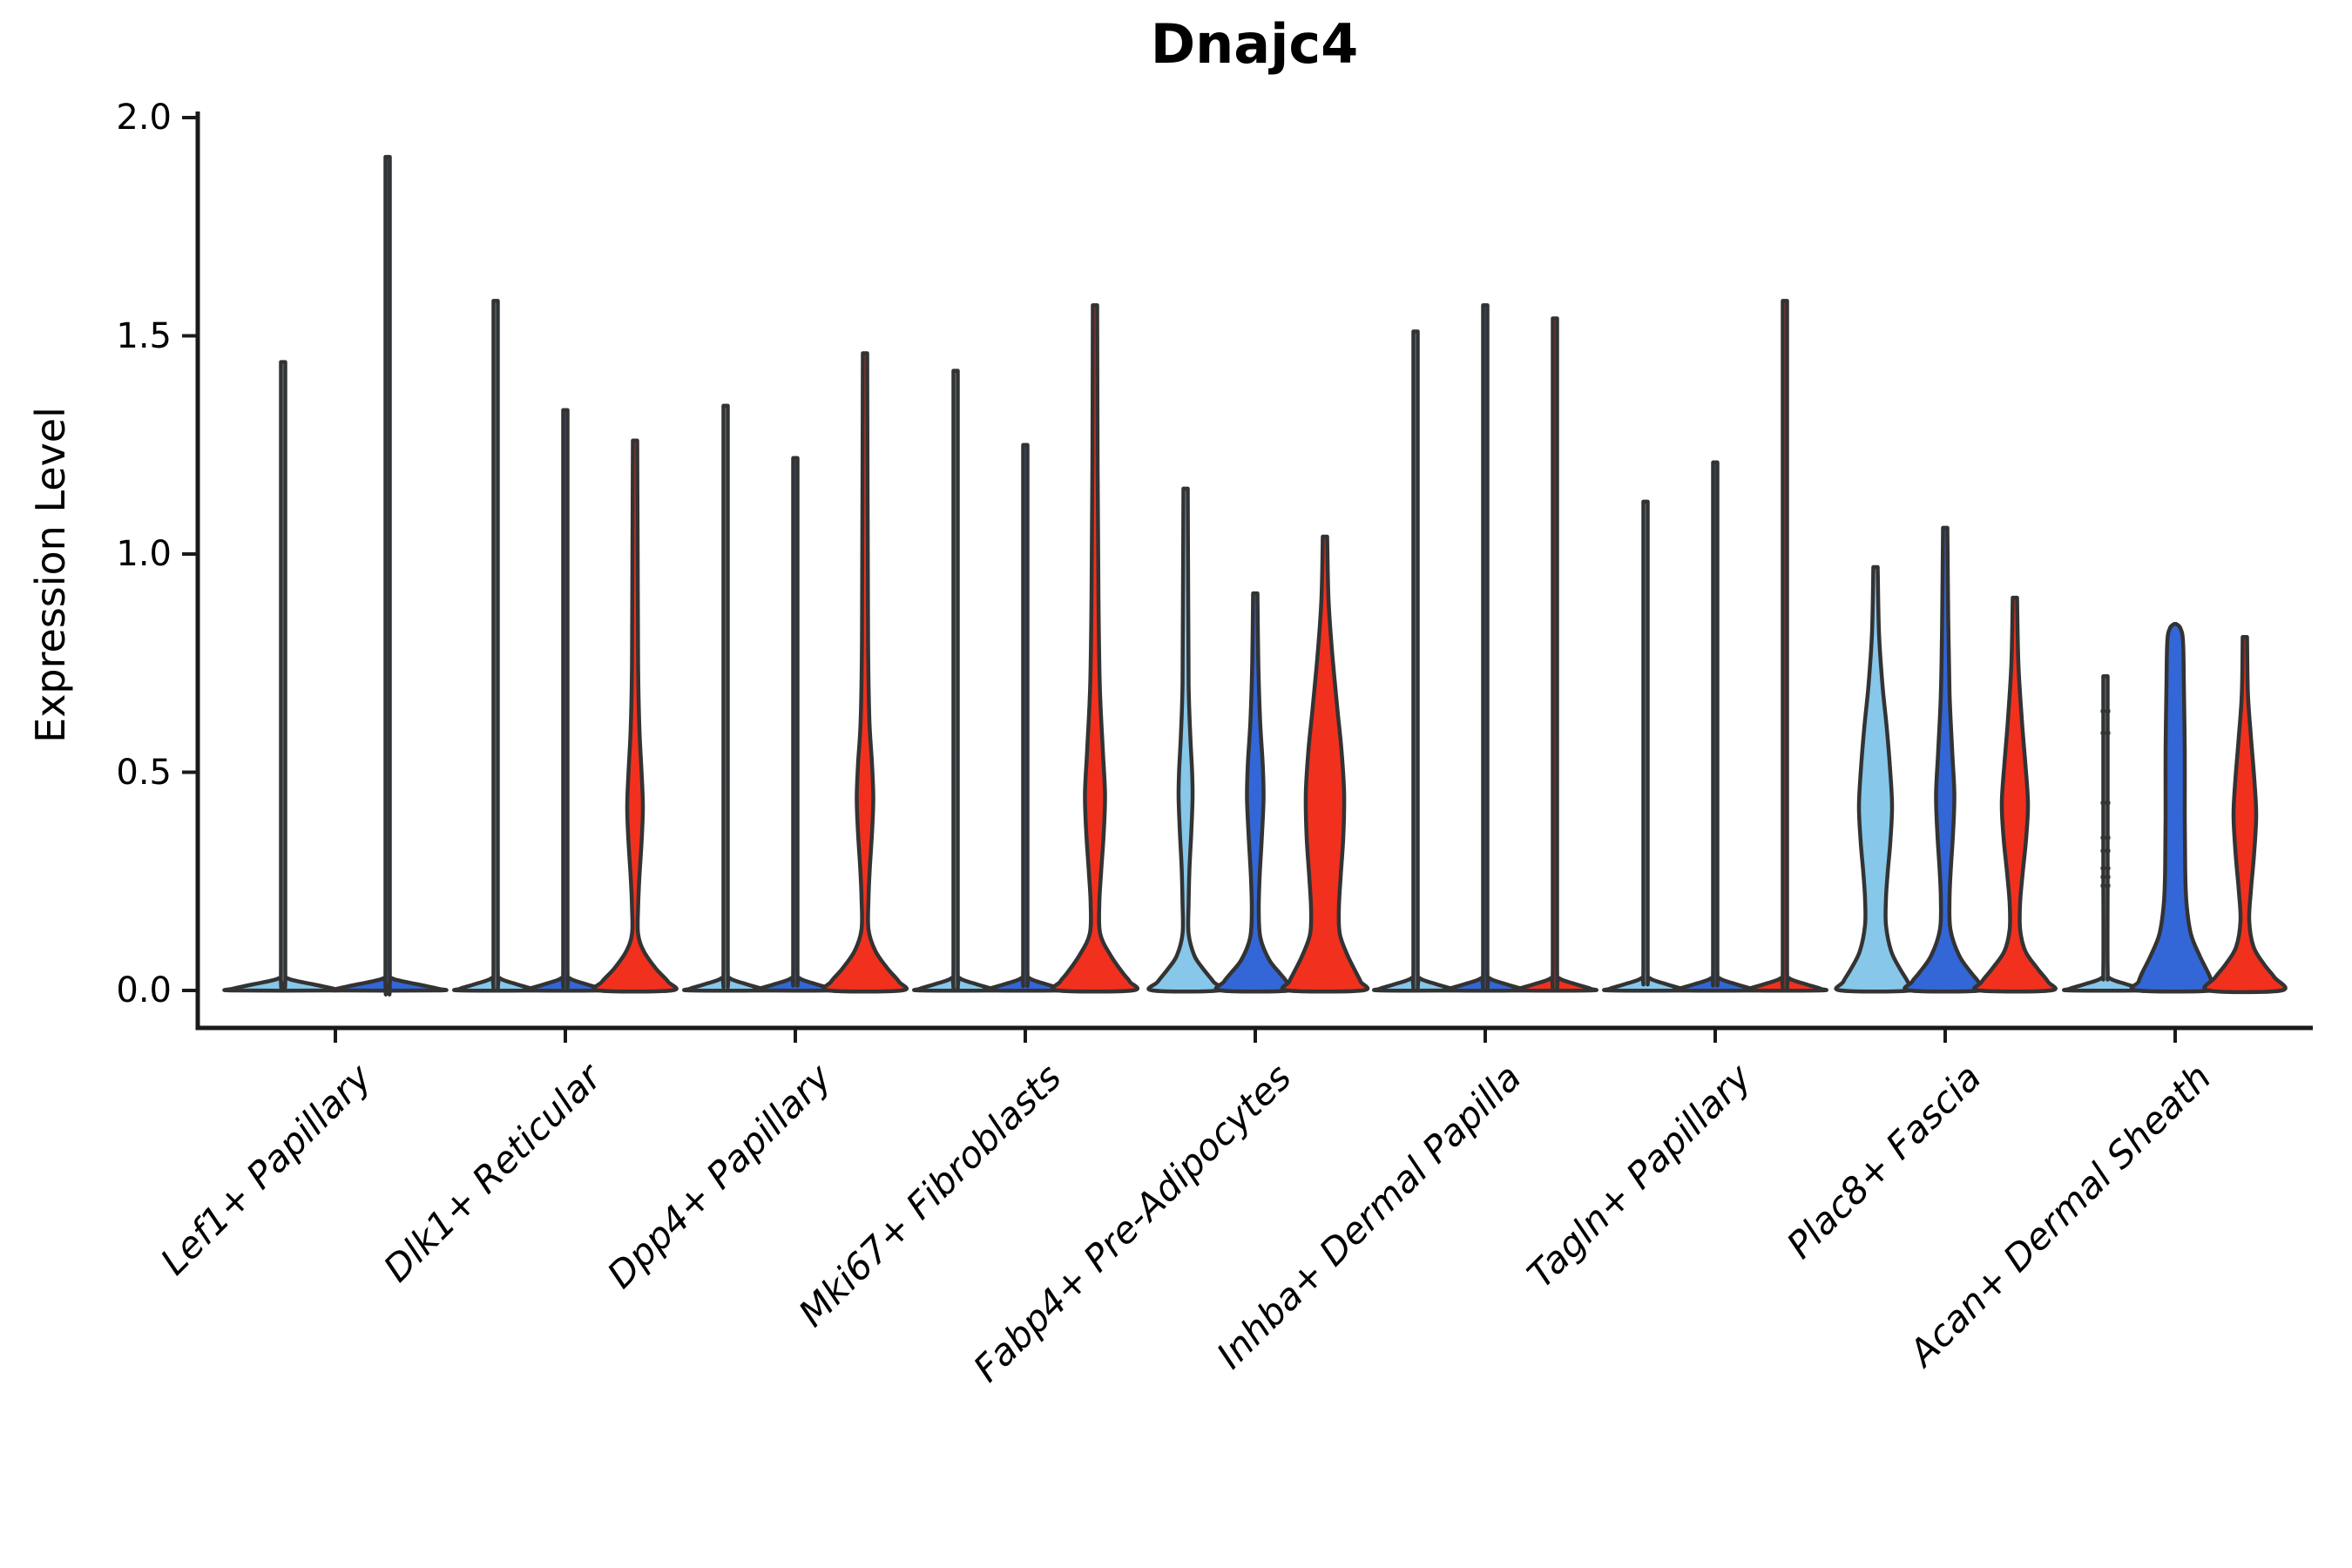 Image resolution: width=2352 pixels, height=1568 pixels. What do you see at coordinates (388, 575) in the screenshot?
I see `violin-lef1-papillary-blue` at bounding box center [388, 575].